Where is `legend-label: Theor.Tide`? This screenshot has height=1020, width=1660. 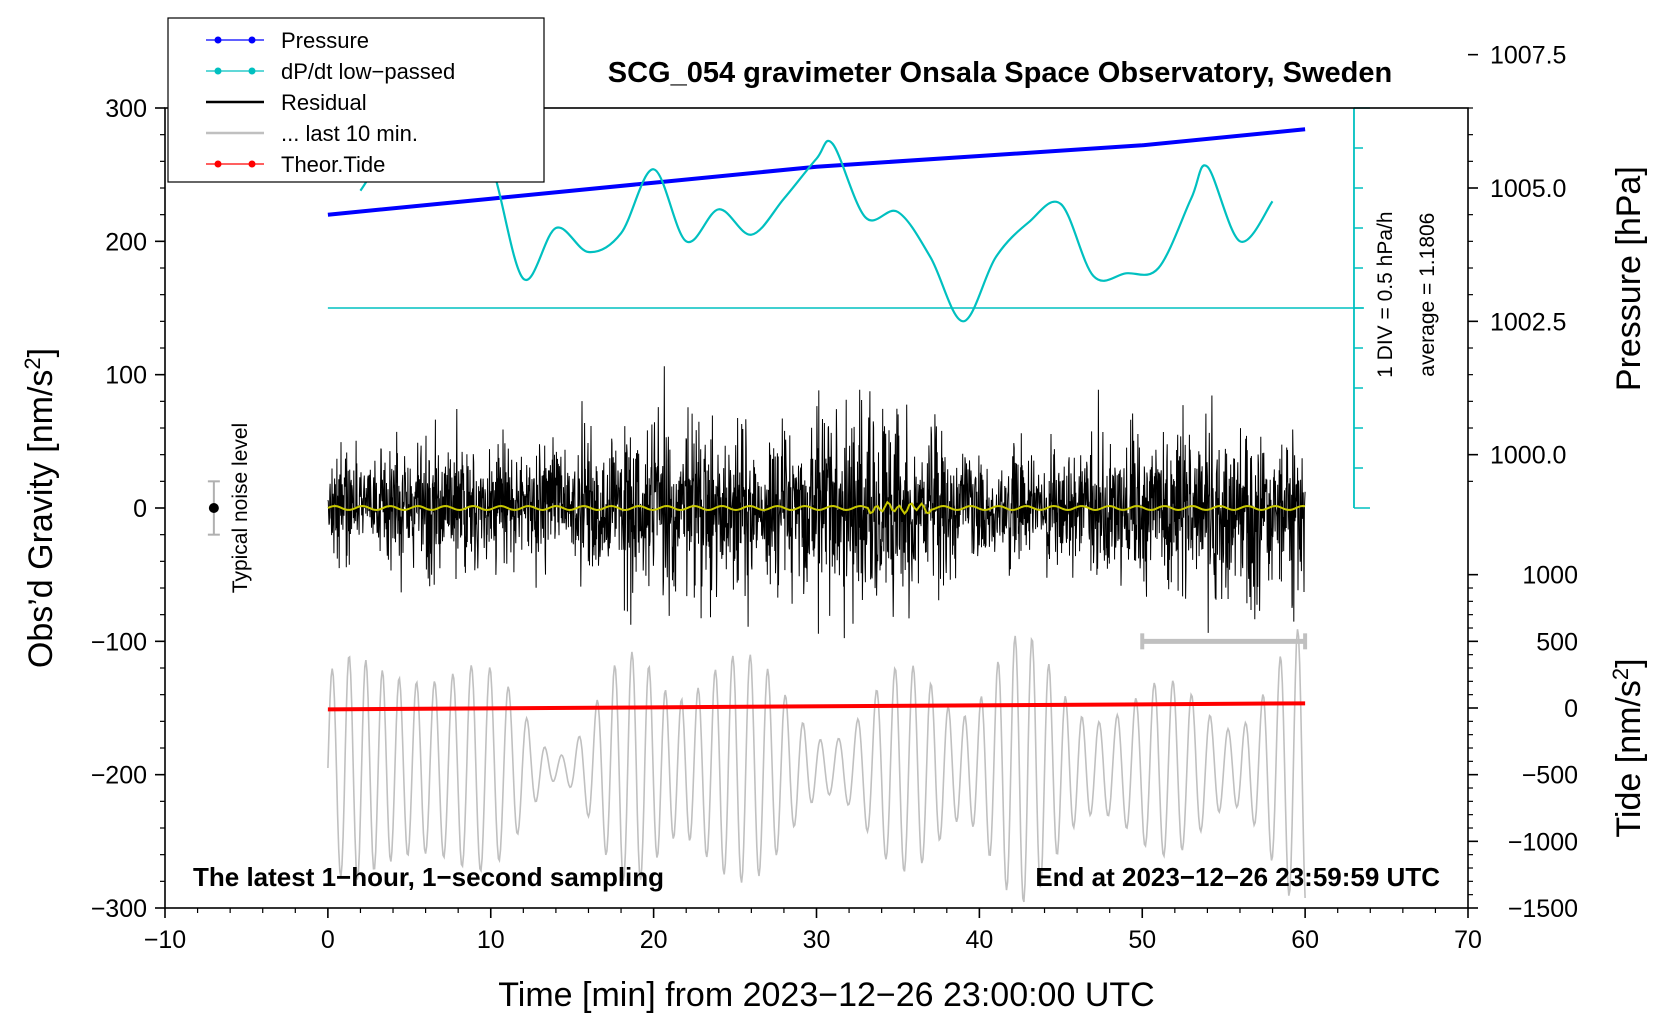
legend-label: Theor.Tide is located at coordinates (333, 164).